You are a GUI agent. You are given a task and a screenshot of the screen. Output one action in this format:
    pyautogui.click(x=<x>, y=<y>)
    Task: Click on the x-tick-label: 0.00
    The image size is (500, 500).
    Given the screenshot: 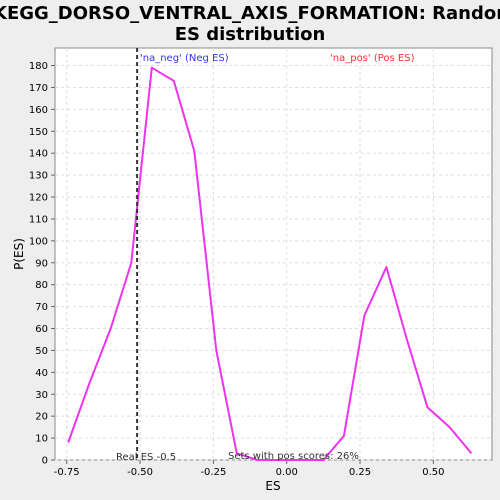 What is the action you would take?
    pyautogui.click(x=287, y=472)
    